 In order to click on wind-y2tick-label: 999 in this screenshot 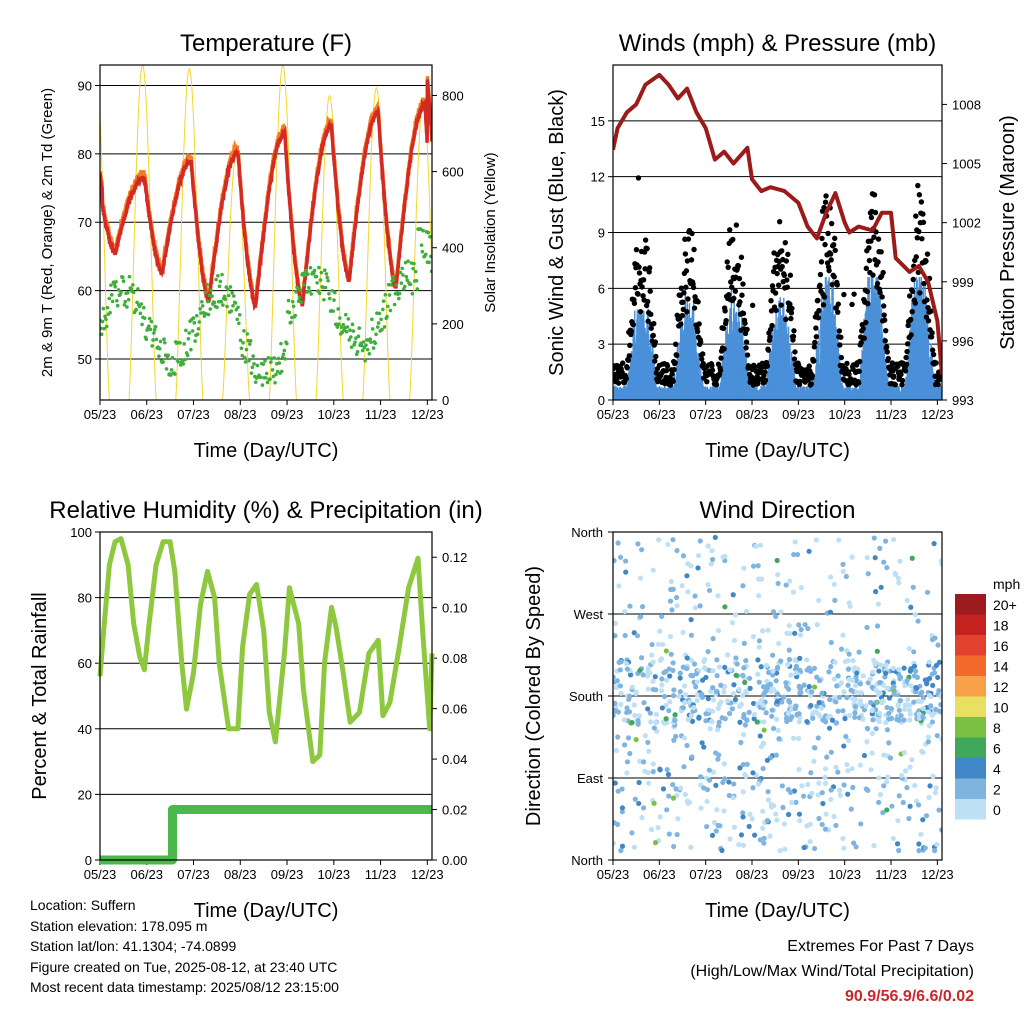, I will do `click(963, 282)`.